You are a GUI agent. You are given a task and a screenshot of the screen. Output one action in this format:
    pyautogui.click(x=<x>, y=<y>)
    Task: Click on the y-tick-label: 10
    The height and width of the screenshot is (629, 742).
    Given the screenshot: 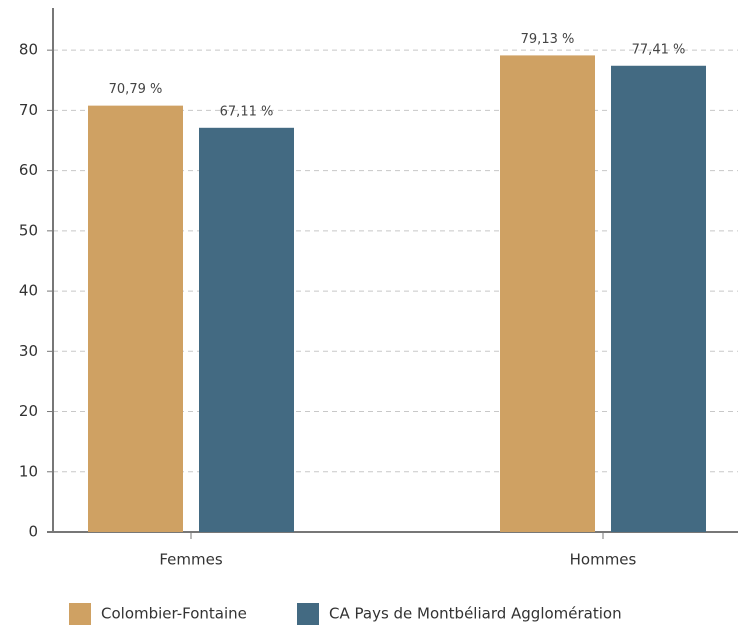 What is the action you would take?
    pyautogui.click(x=28, y=471)
    